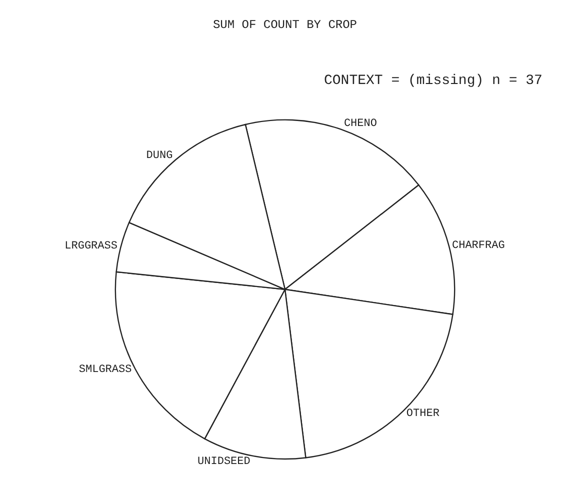  What do you see at coordinates (91, 246) in the screenshot?
I see `slice-label: LRGGRASS` at bounding box center [91, 246].